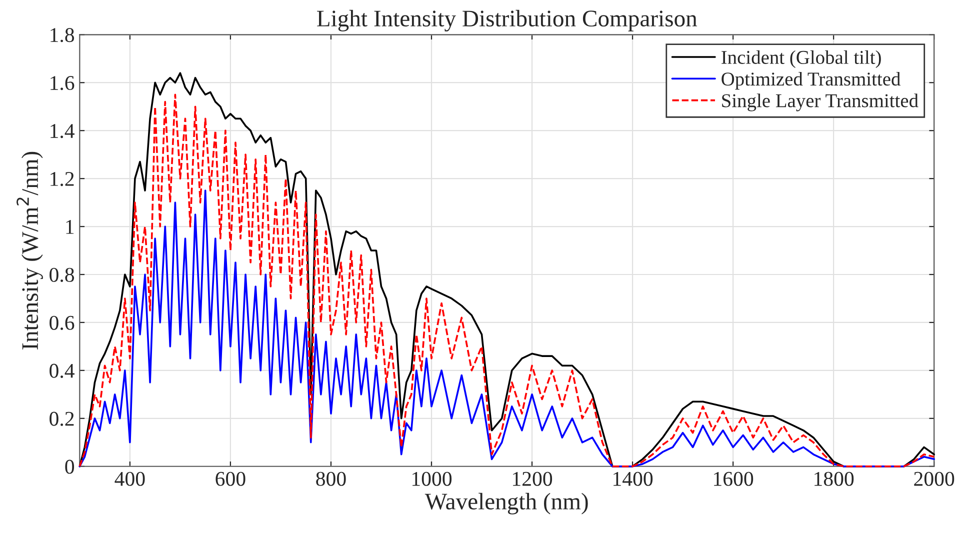  I want to click on legend-label: Single Layer Transmitted, so click(820, 103).